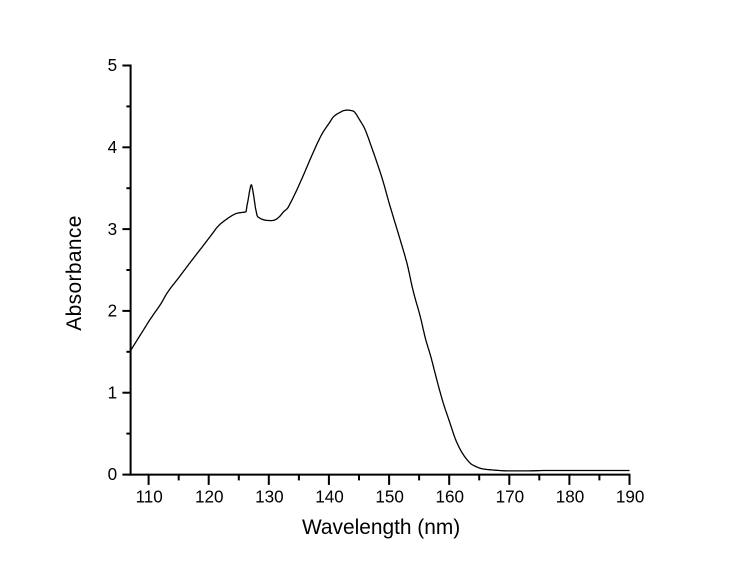 Image resolution: width=732 pixels, height=575 pixels. I want to click on svg-text: 140, so click(329, 497).